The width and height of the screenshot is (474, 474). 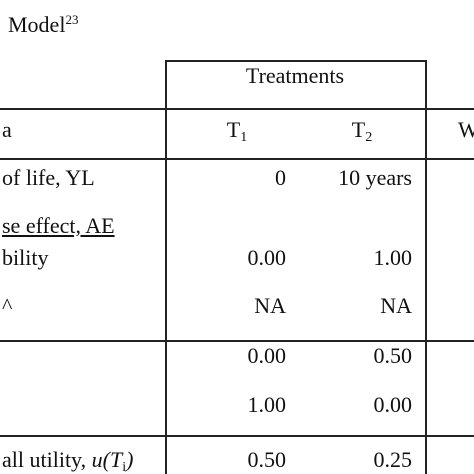 I want to click on title-superscript: 23, so click(x=72, y=19).